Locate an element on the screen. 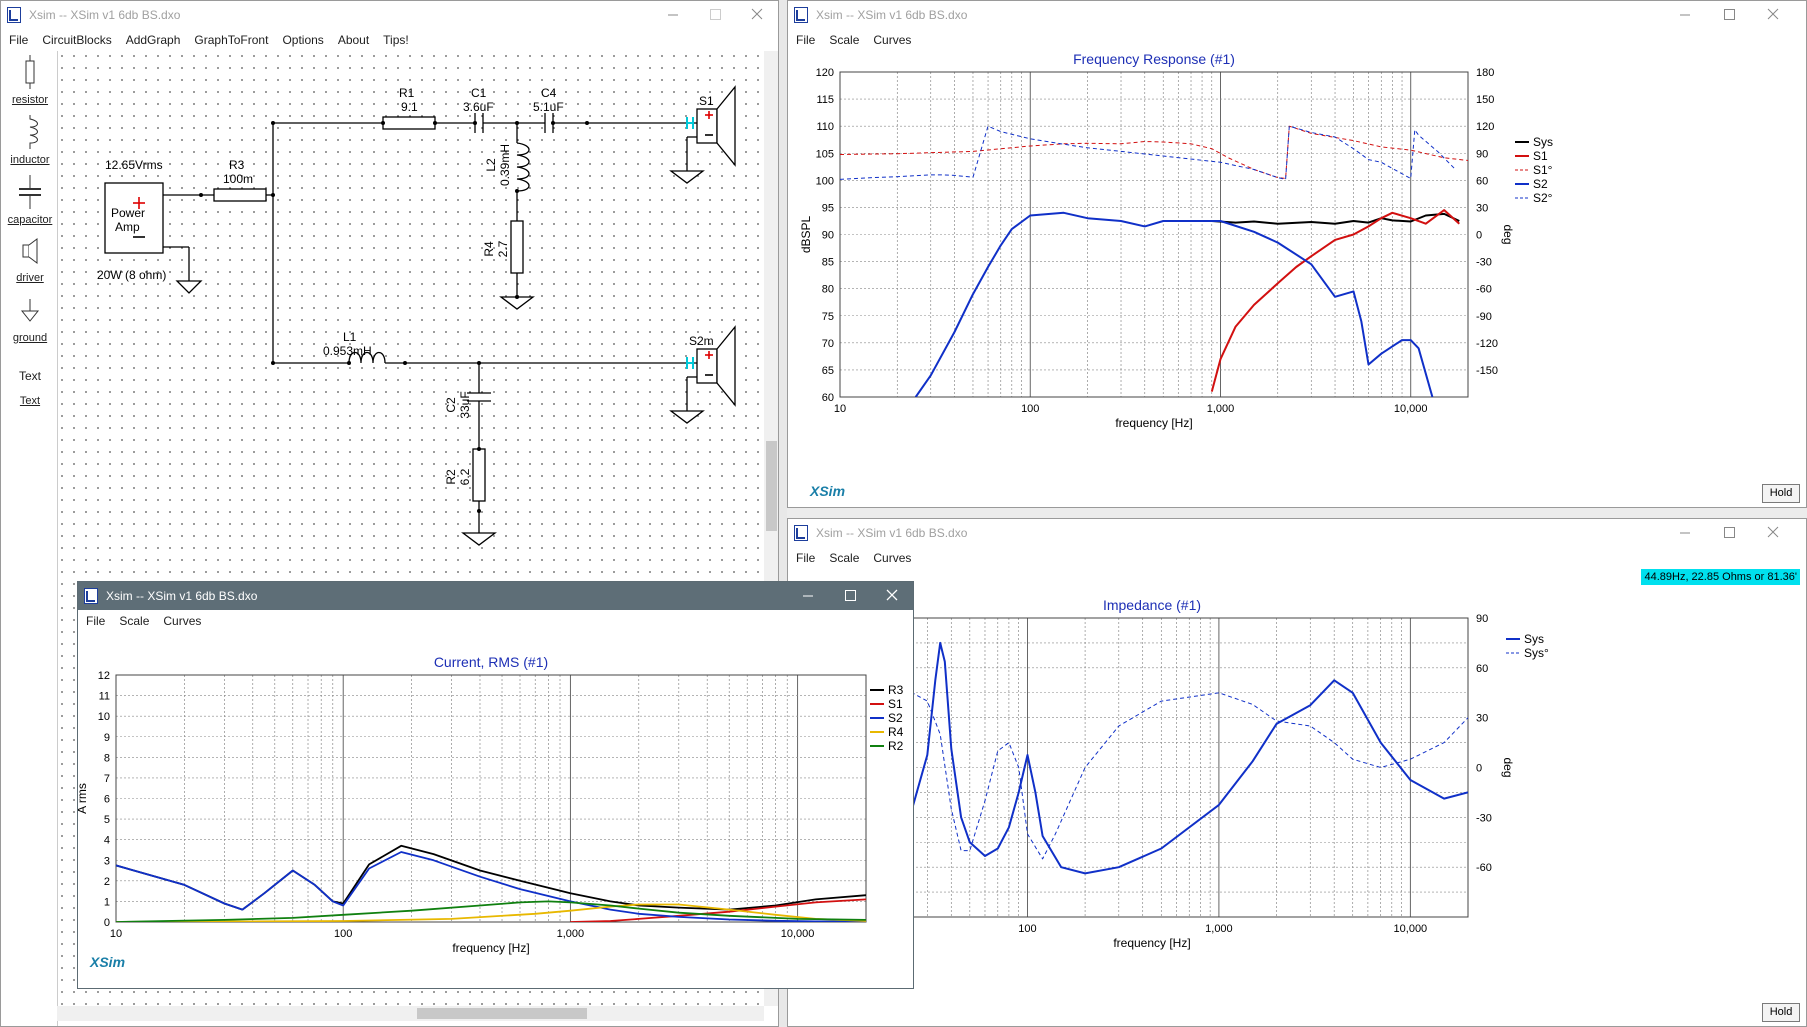 Image resolution: width=1807 pixels, height=1027 pixels. tool-text: Text is located at coordinates (30, 376).